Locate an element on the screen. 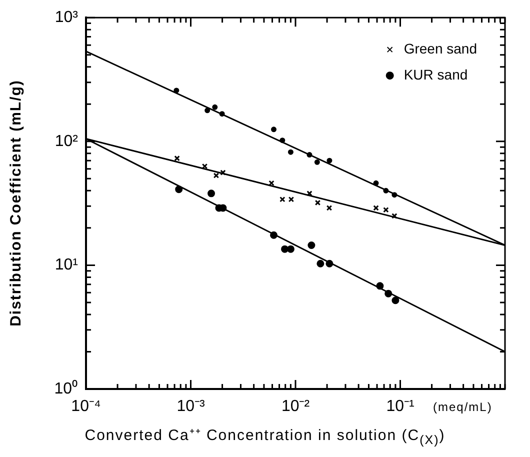 The width and height of the screenshot is (530, 457). x-tick-label: 10⁻³ is located at coordinates (191, 407).